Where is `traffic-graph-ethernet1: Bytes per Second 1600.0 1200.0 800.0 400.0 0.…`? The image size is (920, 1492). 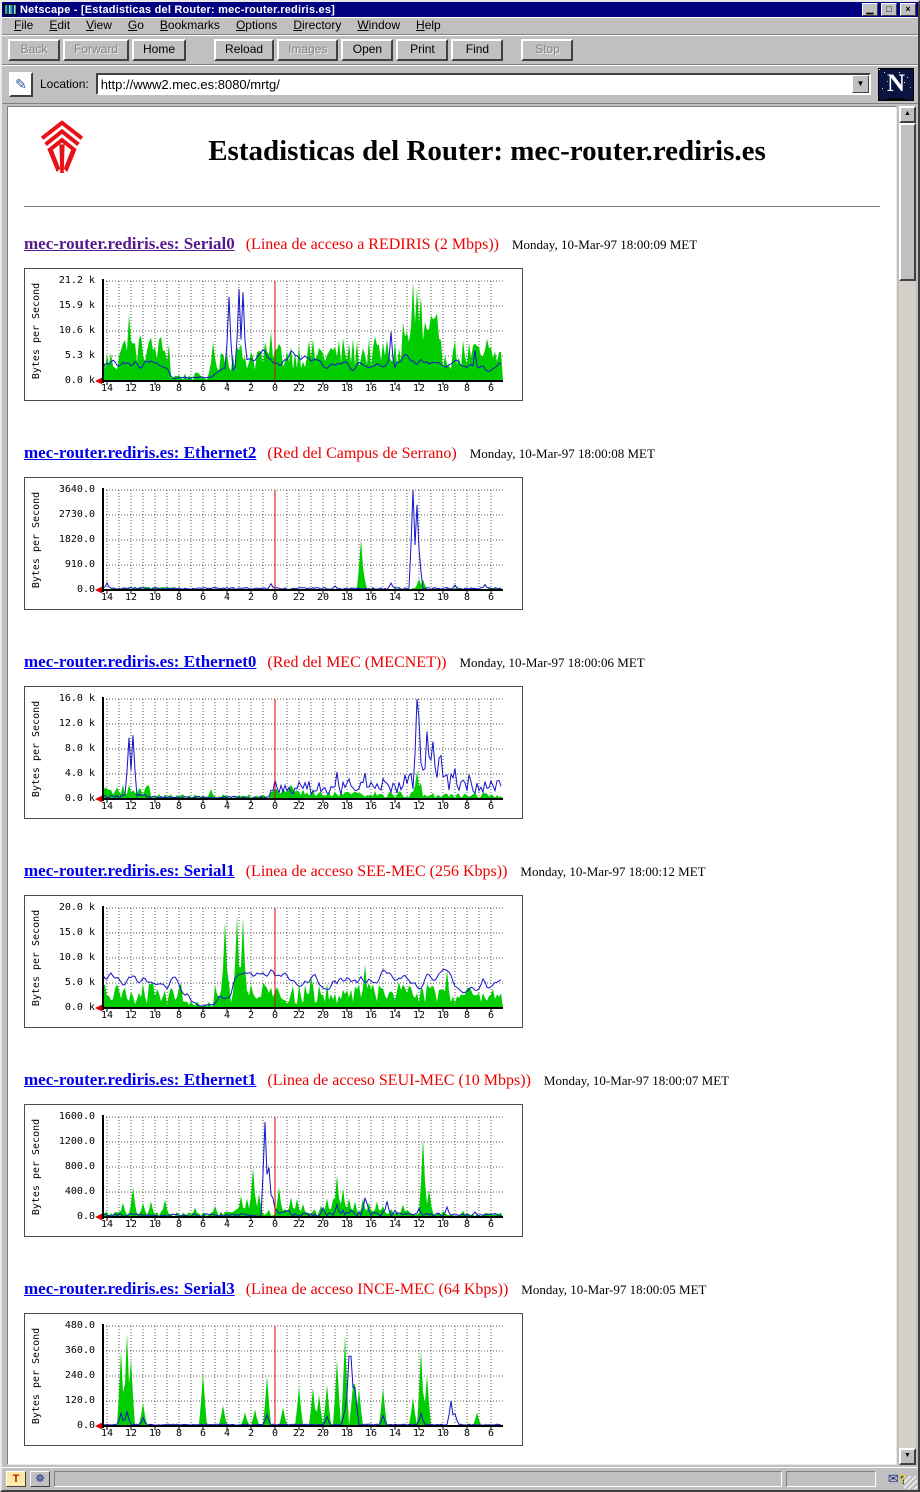
traffic-graph-ethernet1: Bytes per Second 1600.0 1200.0 800.0 400.0 0.… is located at coordinates (273, 1170).